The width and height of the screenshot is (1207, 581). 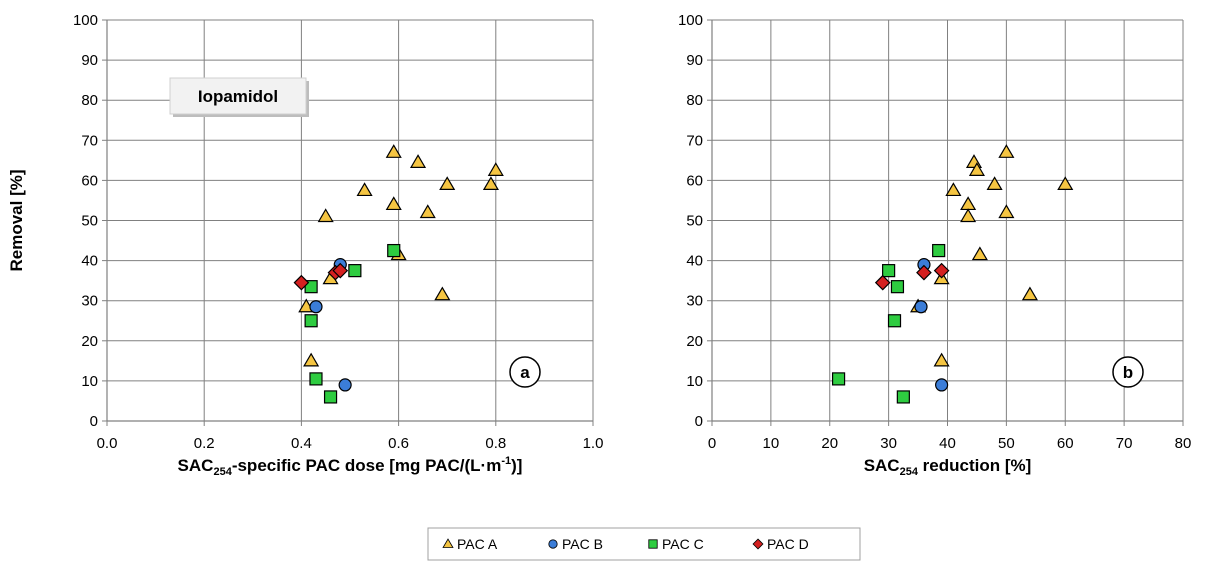 I want to click on x-tick-label: 0, so click(x=712, y=443).